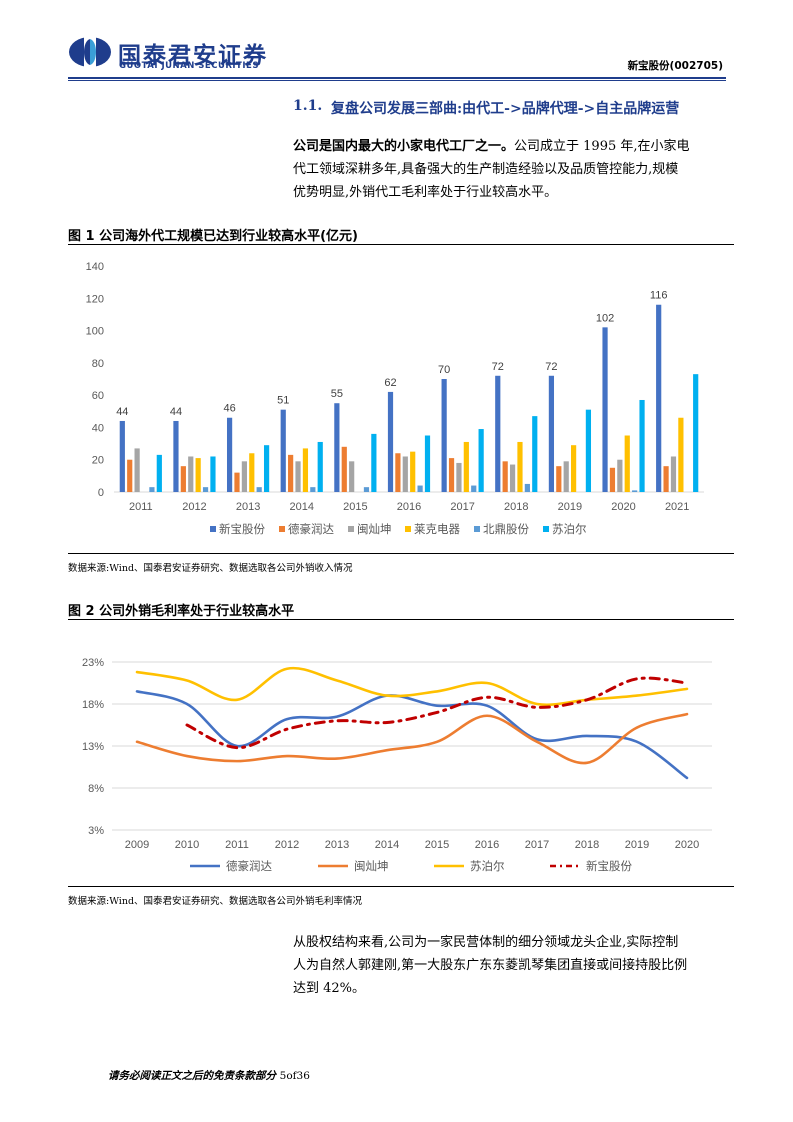  What do you see at coordinates (401, 244) in the screenshot?
I see `figure1-title-rule` at bounding box center [401, 244].